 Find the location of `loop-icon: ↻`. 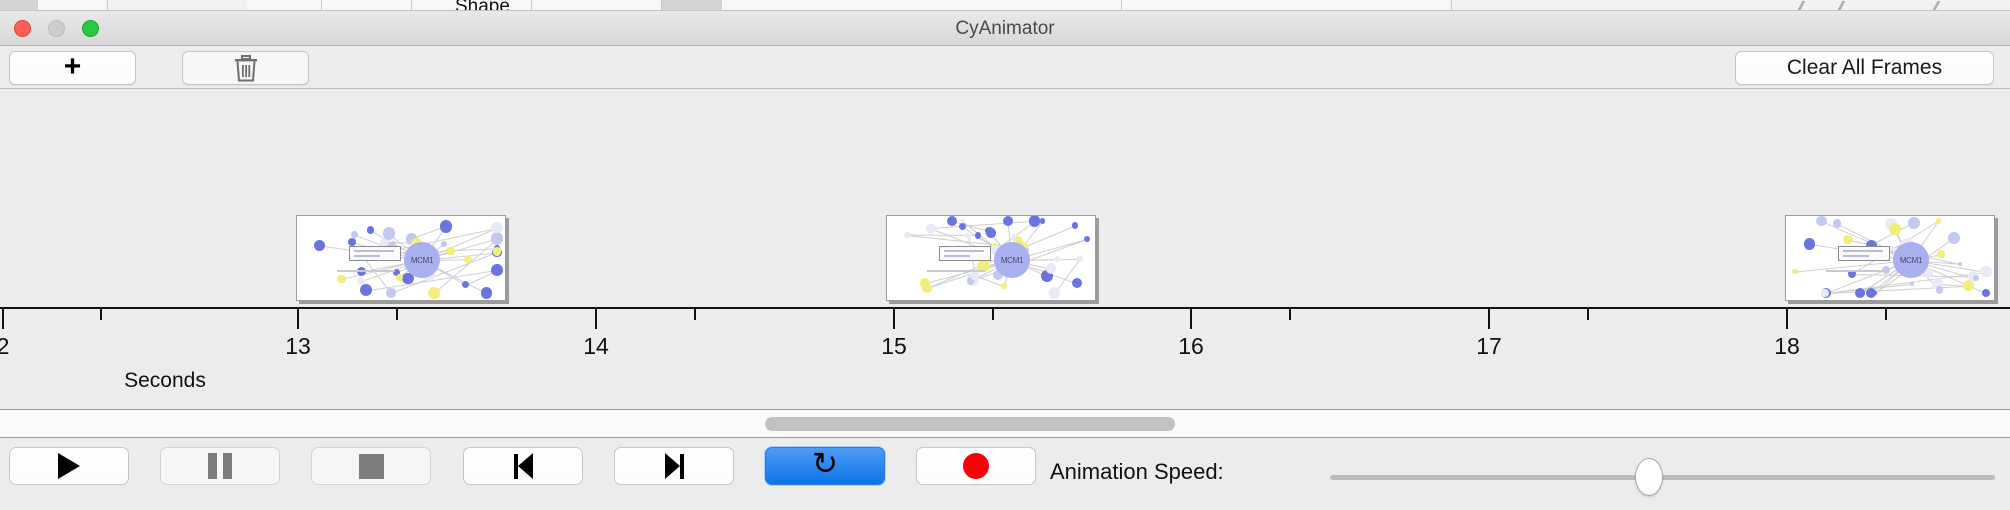

loop-icon: ↻ is located at coordinates (825, 463).